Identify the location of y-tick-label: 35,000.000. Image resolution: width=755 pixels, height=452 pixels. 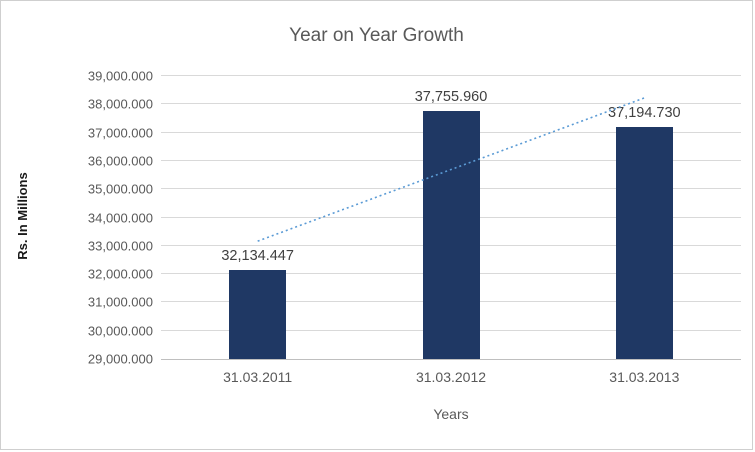
(120, 189).